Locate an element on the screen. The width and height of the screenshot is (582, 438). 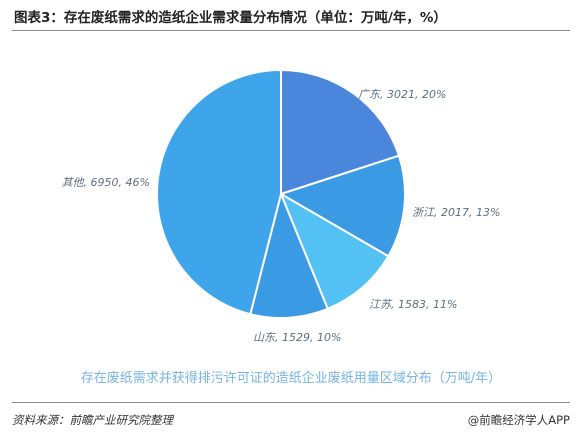
source-note: 资料来源：前瞻产业研究院整理 is located at coordinates (92, 420).